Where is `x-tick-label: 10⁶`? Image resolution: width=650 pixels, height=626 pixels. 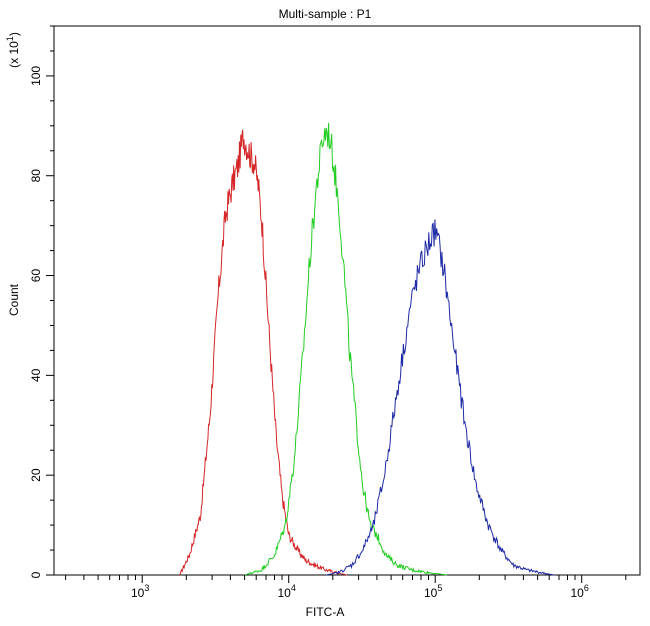 x-tick-label: 10⁶ is located at coordinates (580, 591).